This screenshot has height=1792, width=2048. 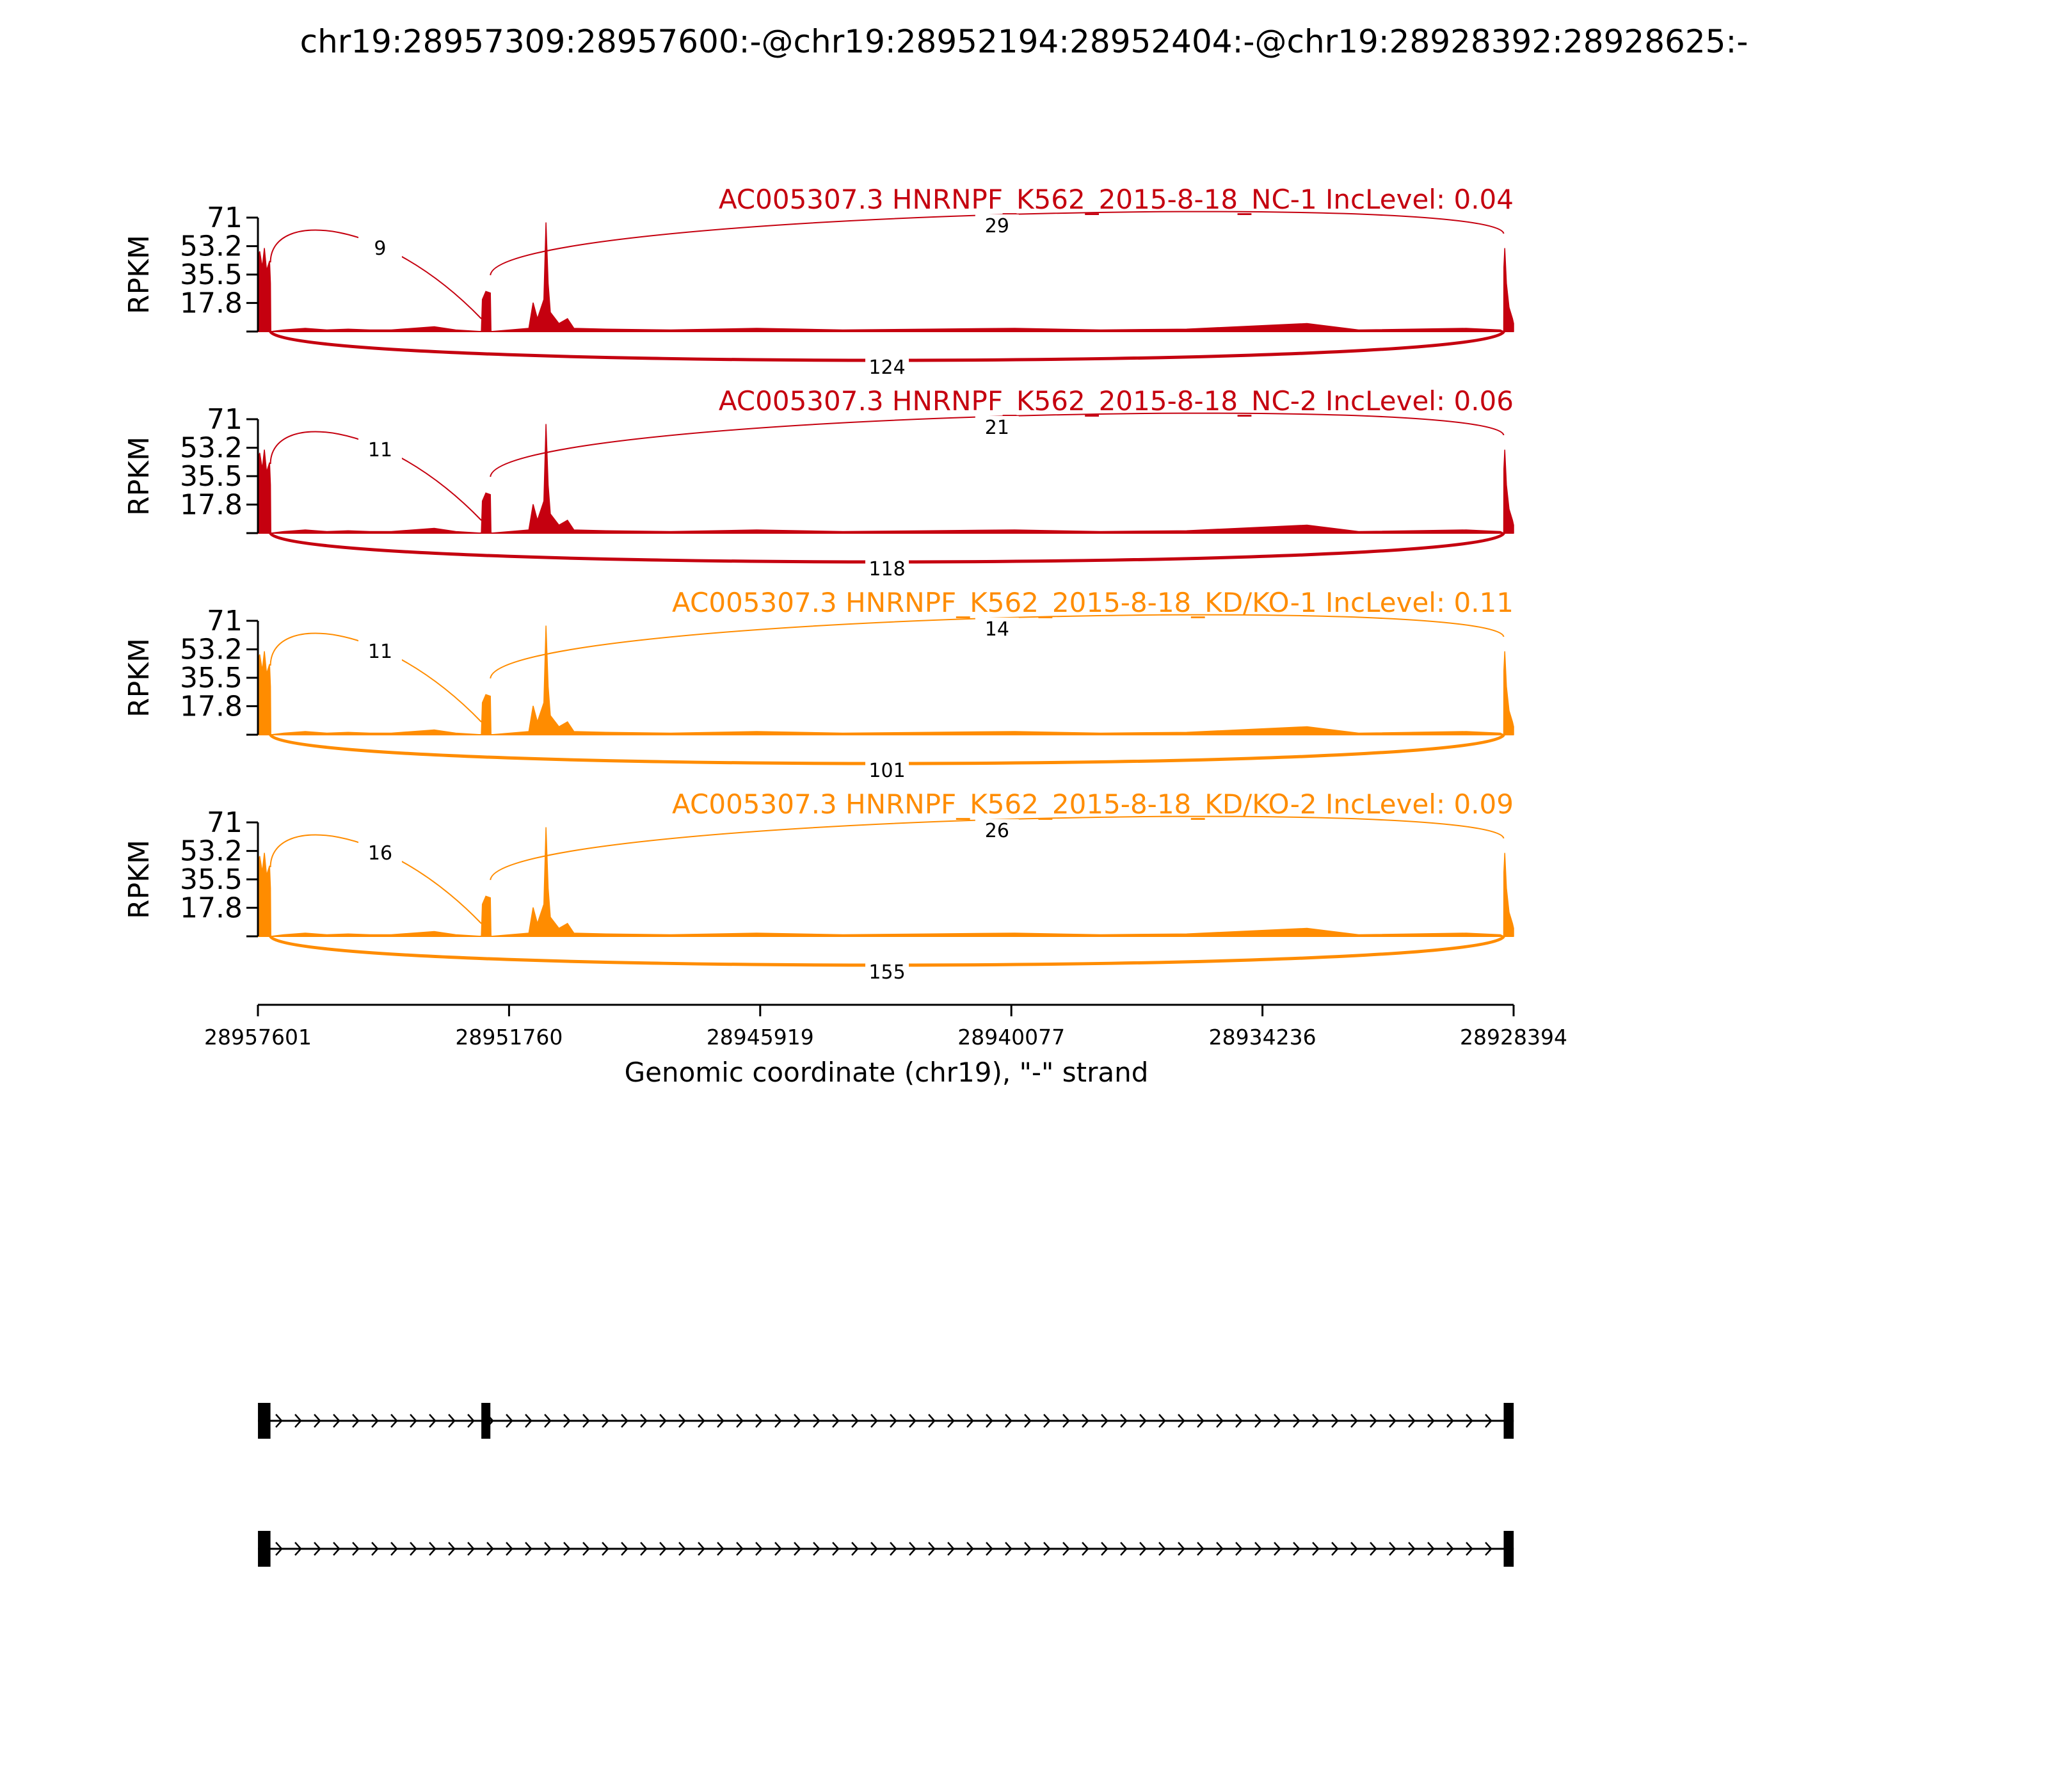 What do you see at coordinates (211, 706) in the screenshot?
I see `y-tick-label: 17.8` at bounding box center [211, 706].